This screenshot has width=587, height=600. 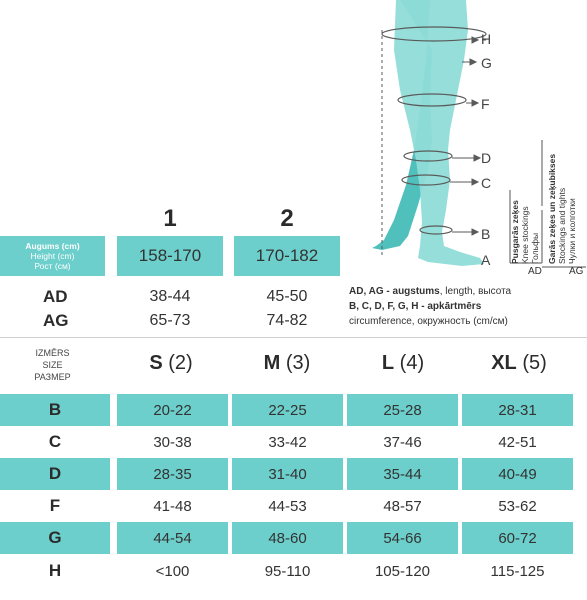 I want to click on cell-f-xl: 53-62, so click(x=517, y=506).